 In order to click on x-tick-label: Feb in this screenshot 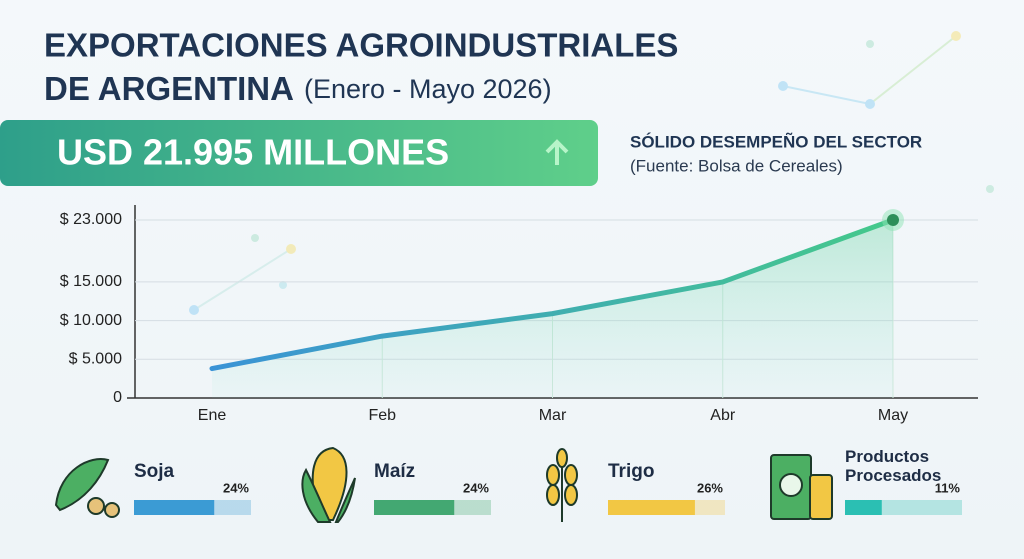, I will do `click(382, 415)`.